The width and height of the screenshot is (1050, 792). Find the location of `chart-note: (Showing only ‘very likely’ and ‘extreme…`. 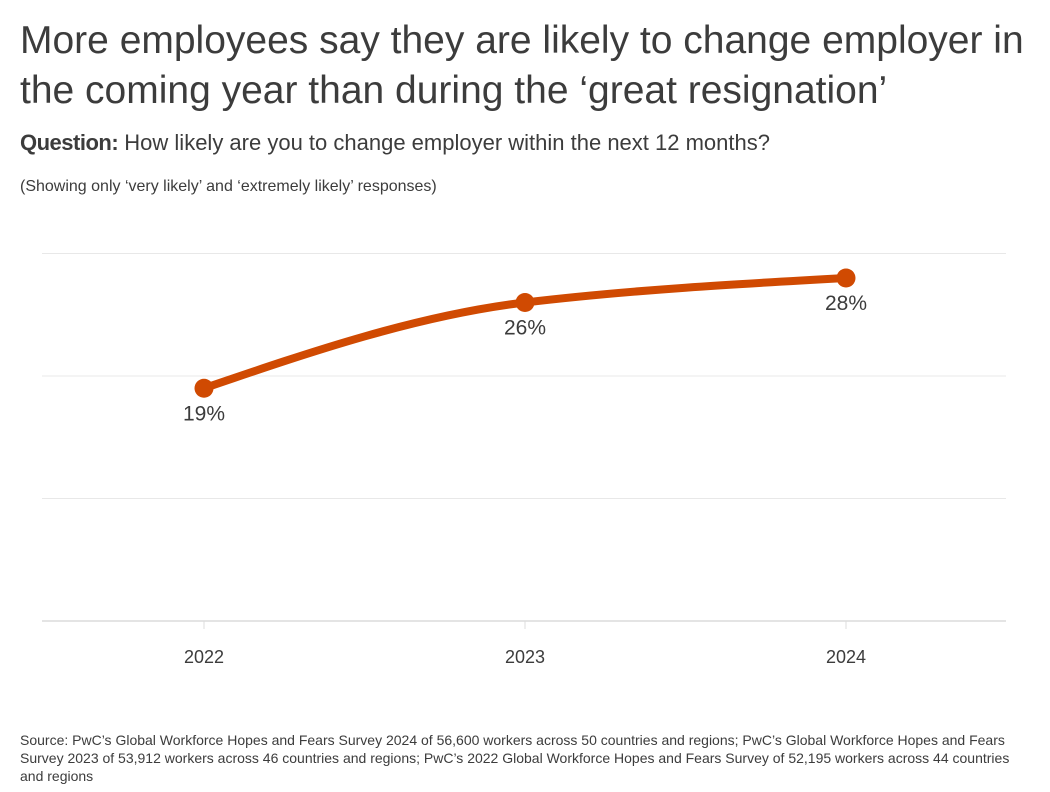

chart-note: (Showing only ‘very likely’ and ‘extreme… is located at coordinates (228, 186).